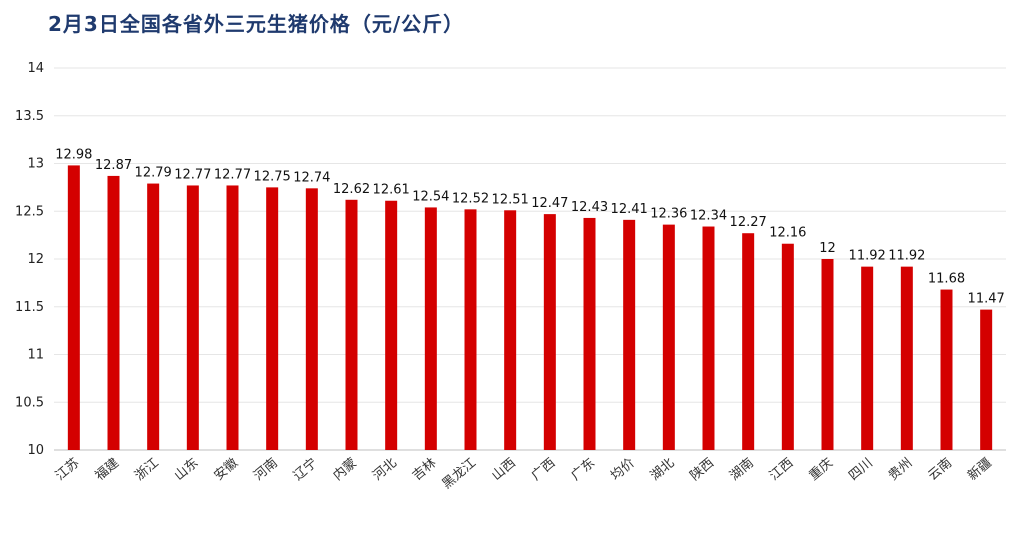 Image resolution: width=1024 pixels, height=533 pixels. I want to click on data-label: 12.87, so click(113, 165).